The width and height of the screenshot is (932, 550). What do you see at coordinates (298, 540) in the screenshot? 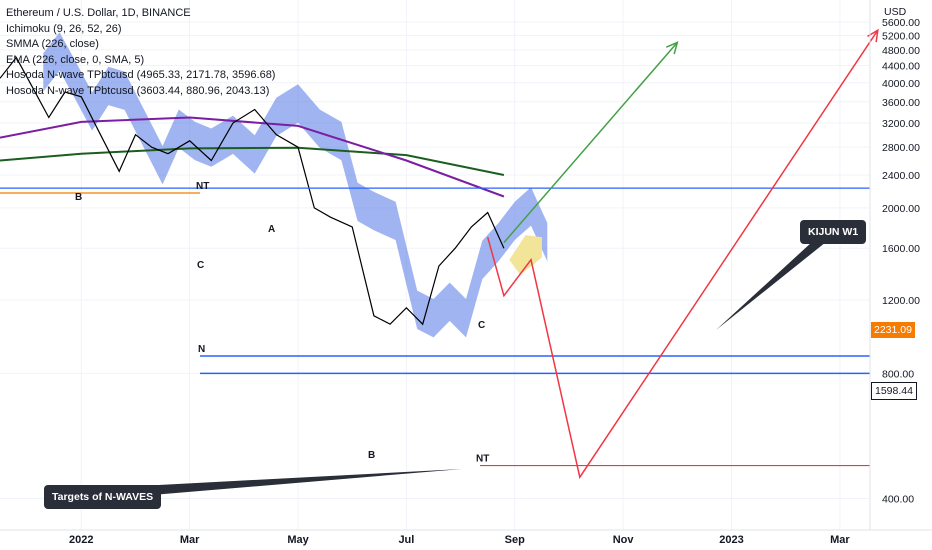
I see `time-tick-label: May` at bounding box center [298, 540].